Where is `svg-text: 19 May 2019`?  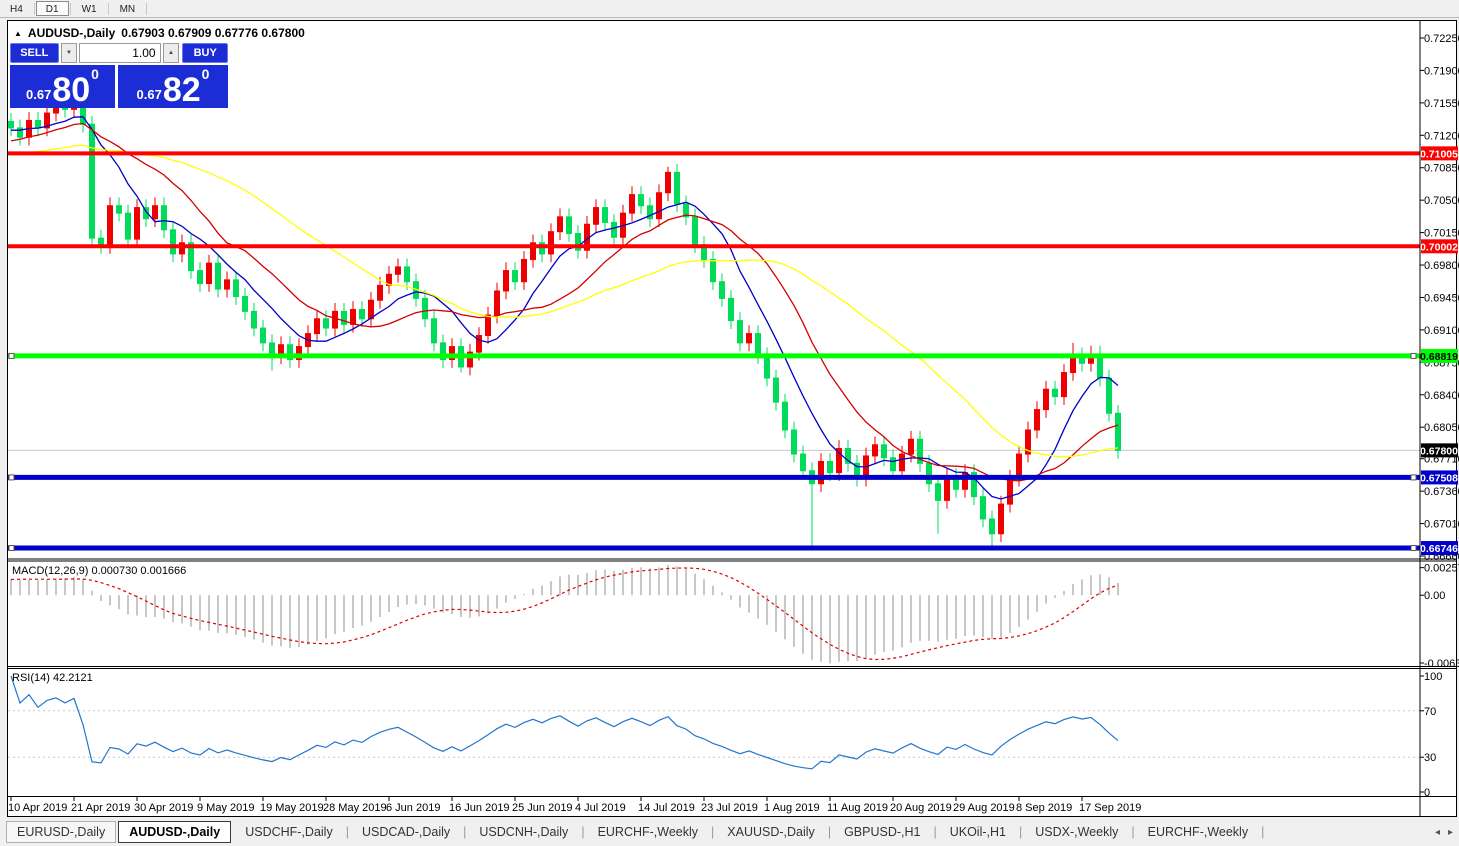 svg-text: 19 May 2019 is located at coordinates (292, 808).